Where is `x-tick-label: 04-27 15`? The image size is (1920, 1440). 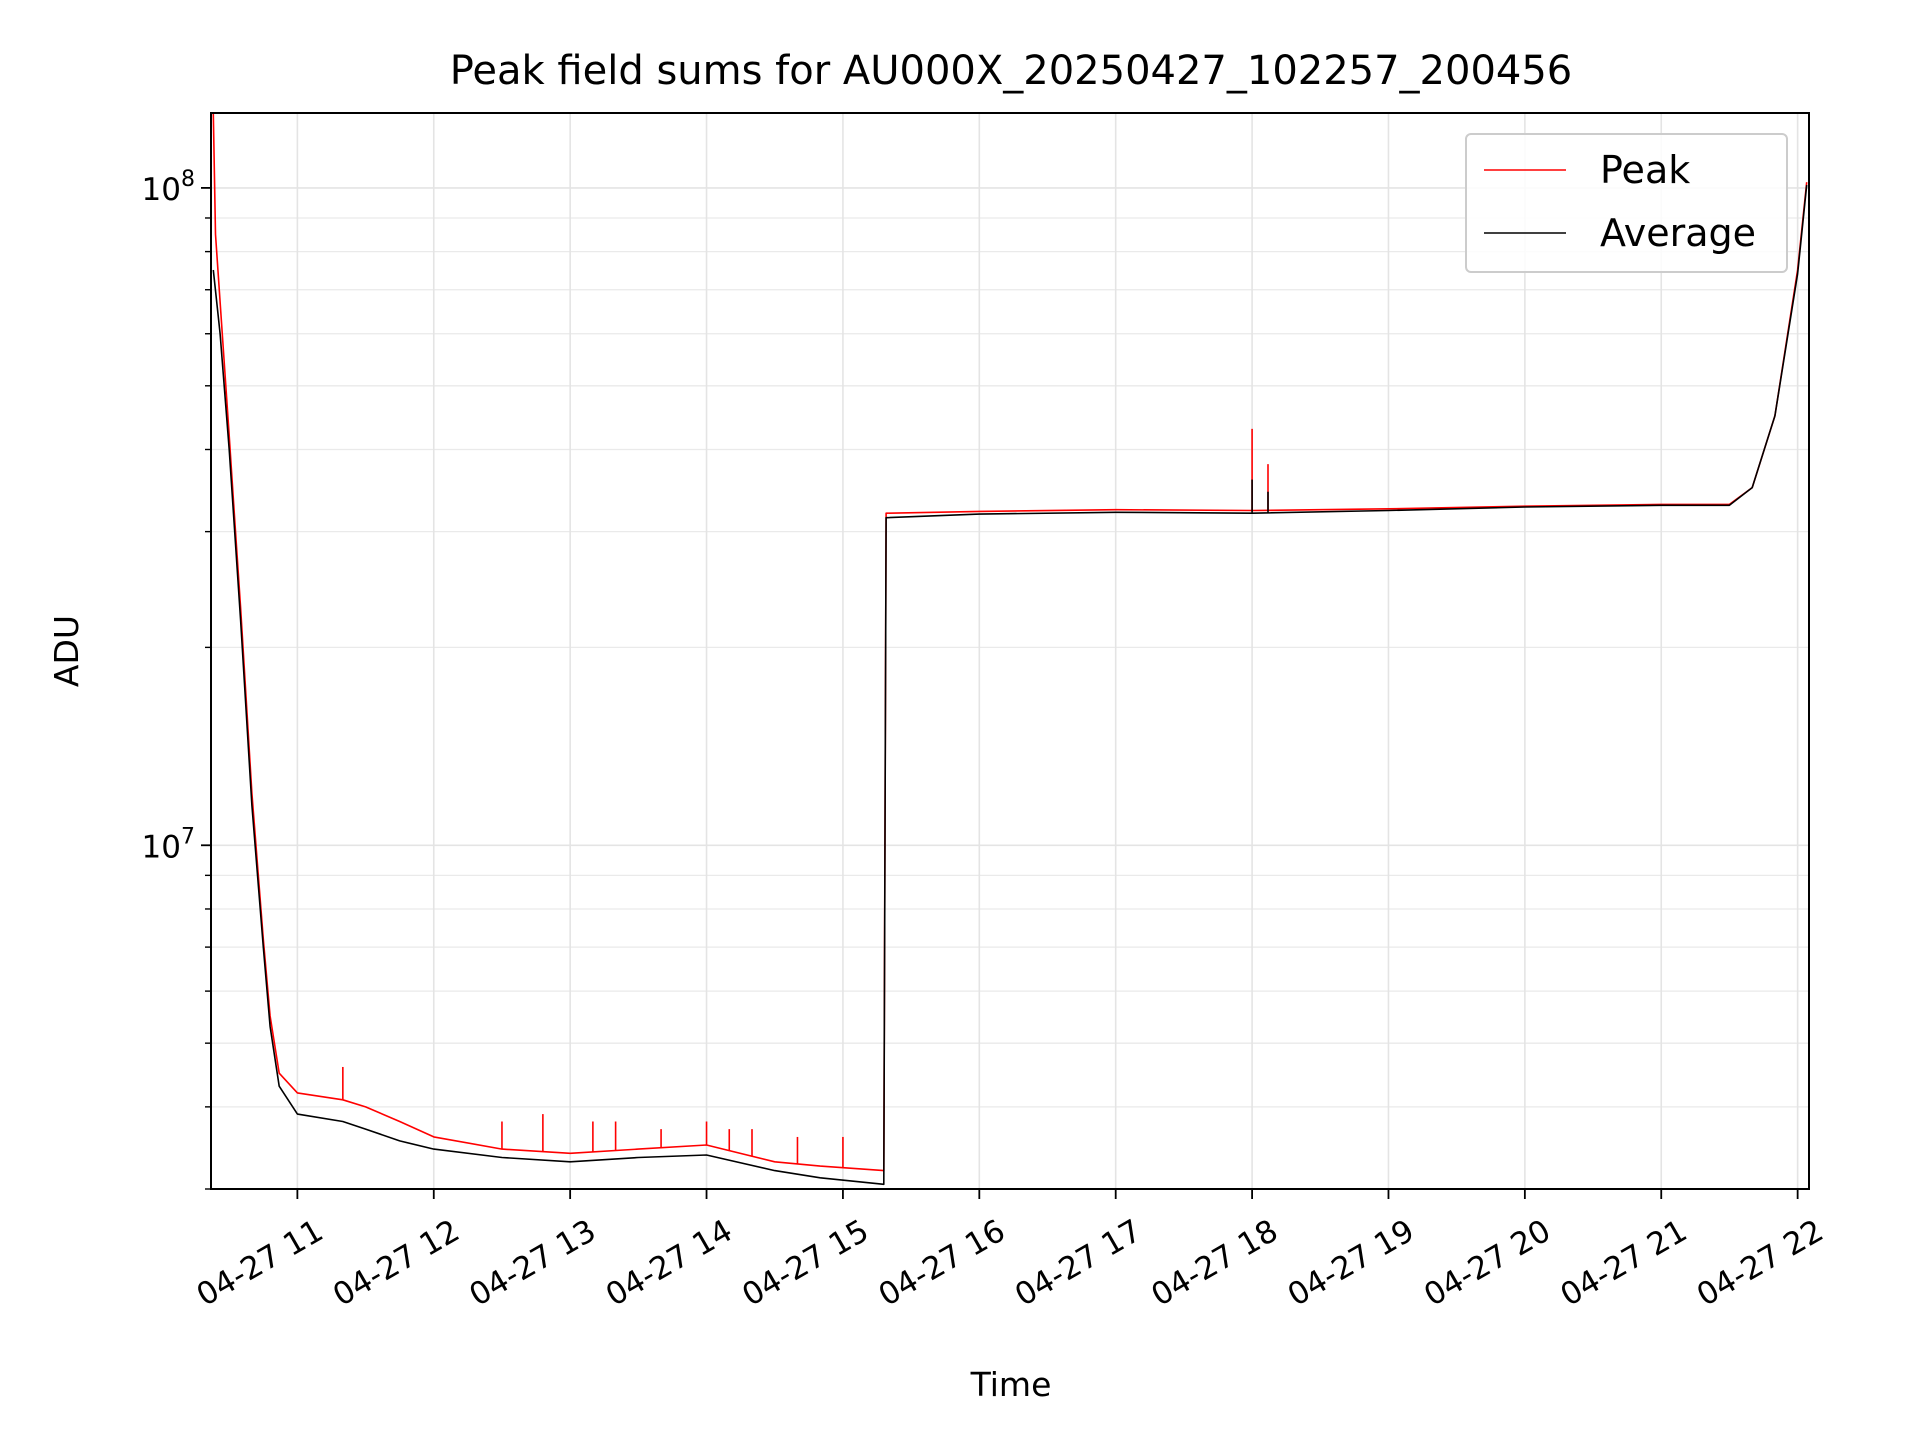
x-tick-label: 04-27 15 is located at coordinates (805, 1263).